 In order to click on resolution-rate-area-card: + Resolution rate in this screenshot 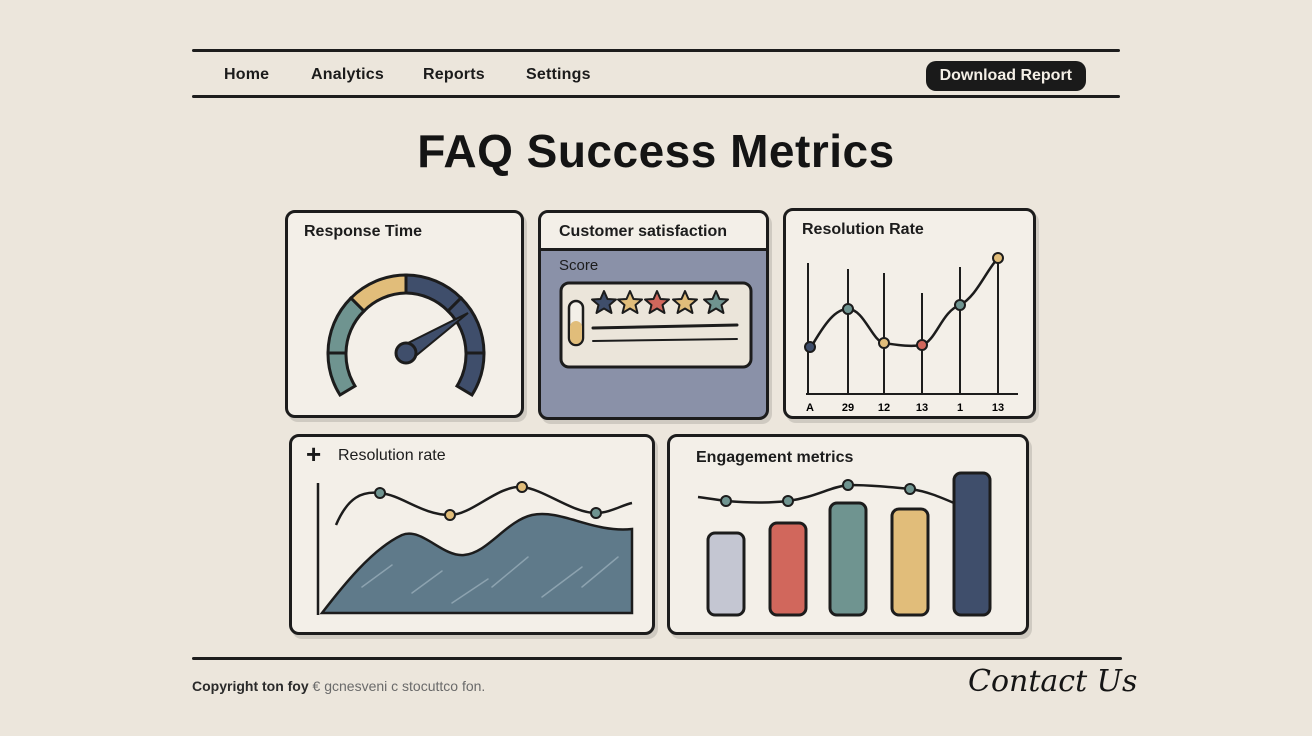, I will do `click(472, 534)`.